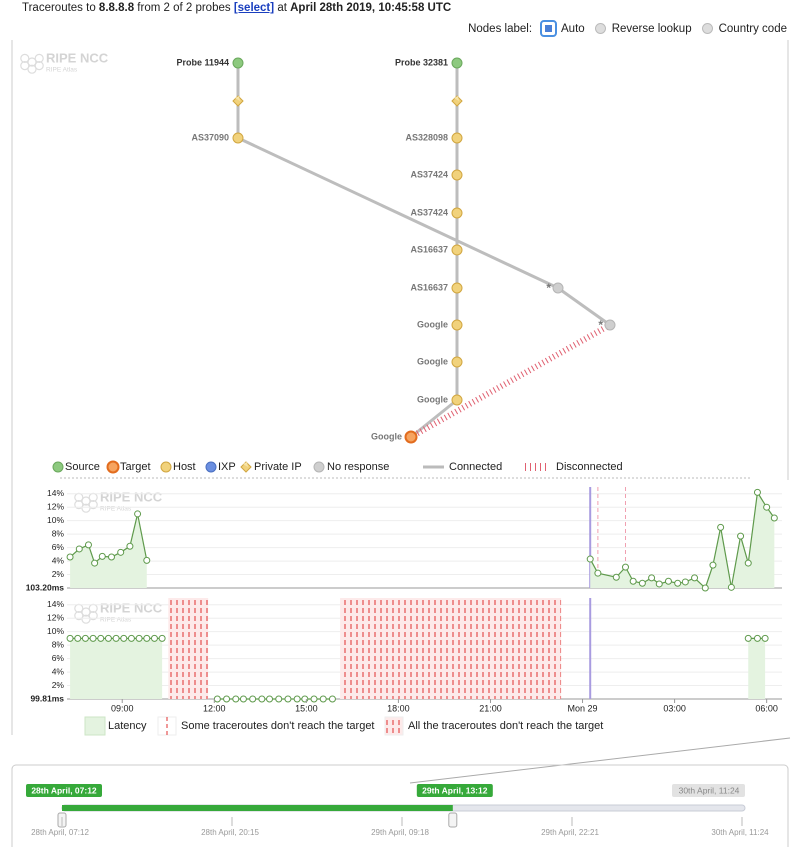  What do you see at coordinates (257, 808) in the screenshot?
I see `timeline-selection` at bounding box center [257, 808].